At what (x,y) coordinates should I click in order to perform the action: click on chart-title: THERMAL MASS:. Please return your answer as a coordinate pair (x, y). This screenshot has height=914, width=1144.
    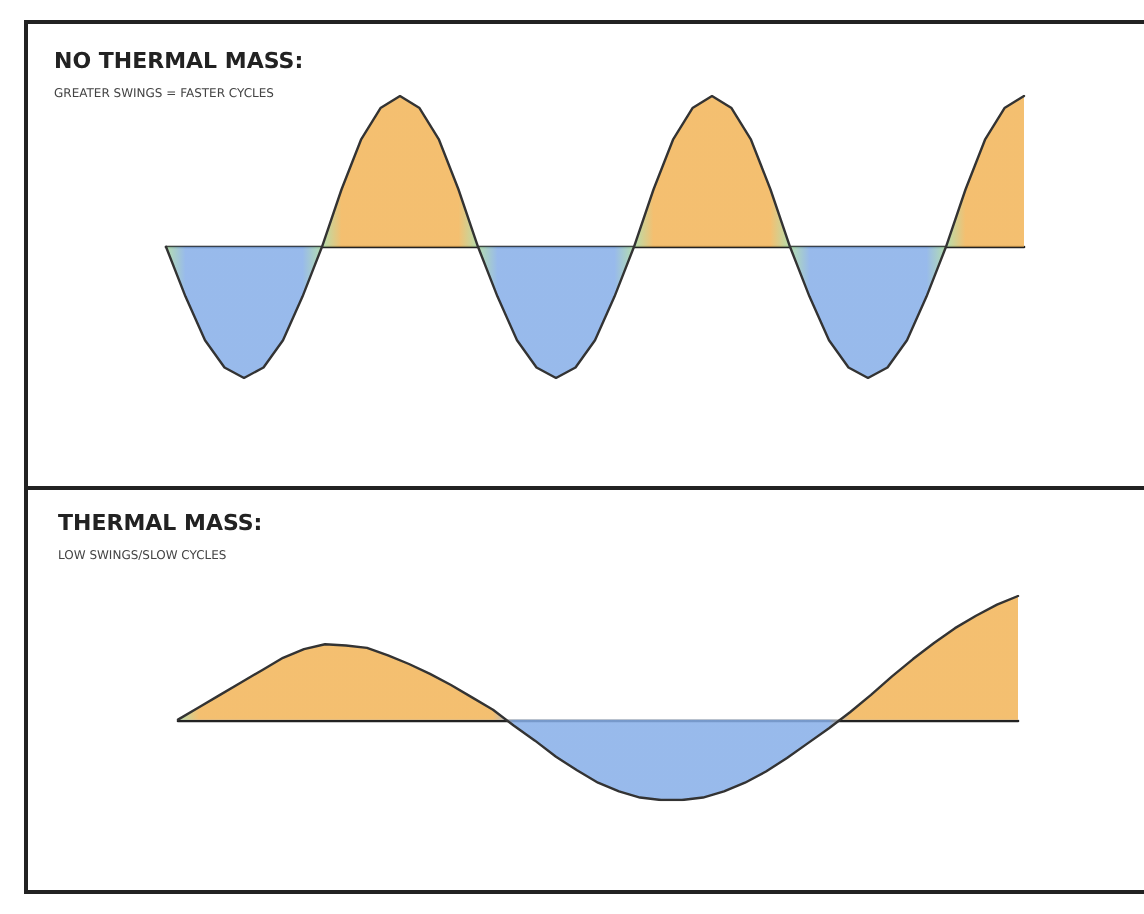
    Looking at the image, I should click on (160, 523).